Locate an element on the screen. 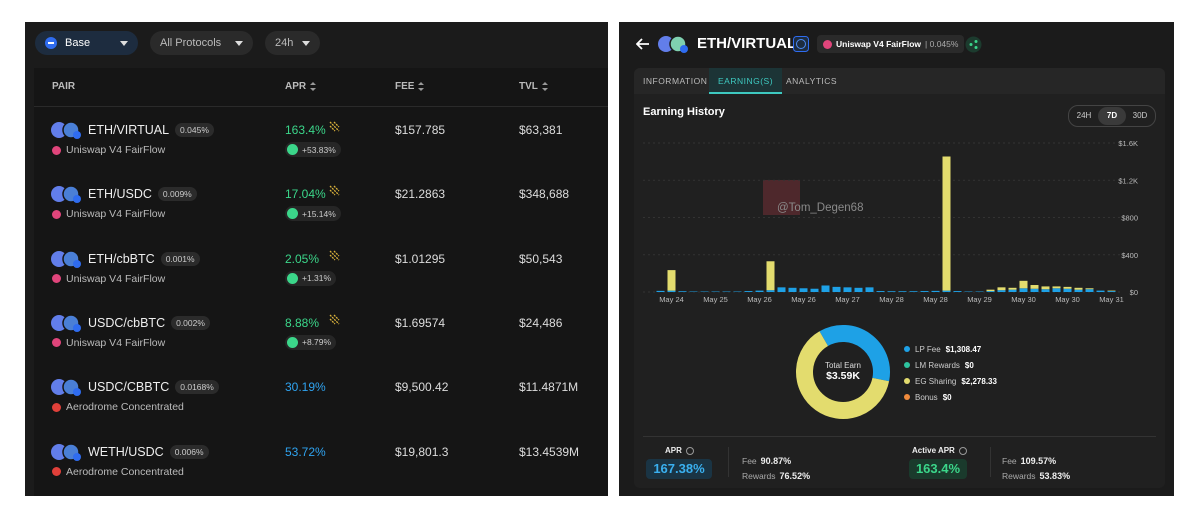 The height and width of the screenshot is (520, 1200). fee-tier-badge: 0.006% is located at coordinates (189, 451).